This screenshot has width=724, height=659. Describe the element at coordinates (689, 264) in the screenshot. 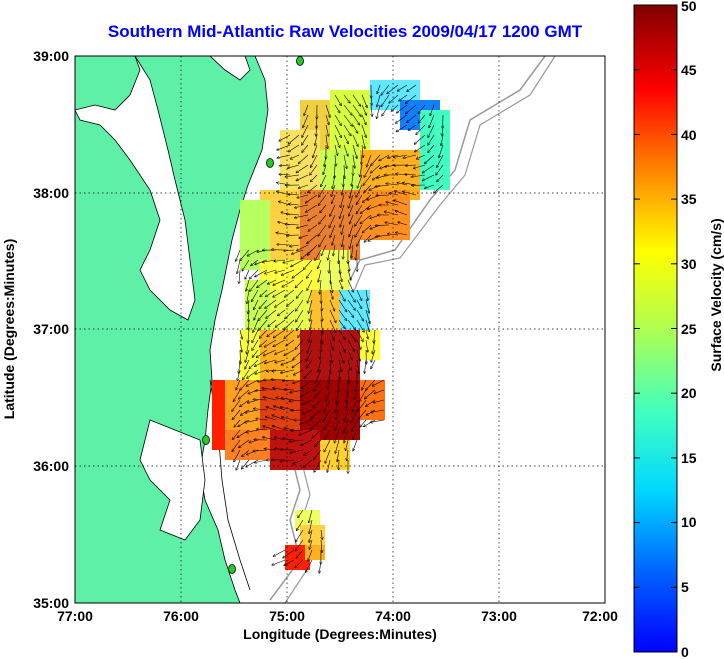

I see `colorbar-tick-label: 30` at that location.